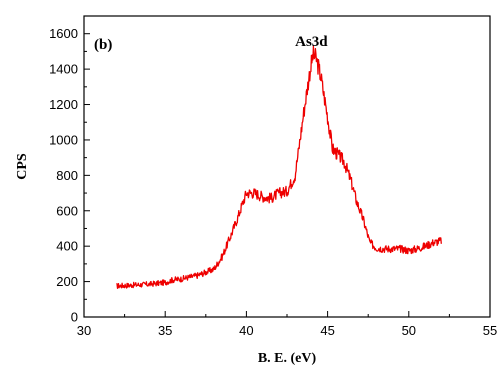  Describe the element at coordinates (311, 42) in the screenshot. I see `peak-annotation: As3d` at that location.